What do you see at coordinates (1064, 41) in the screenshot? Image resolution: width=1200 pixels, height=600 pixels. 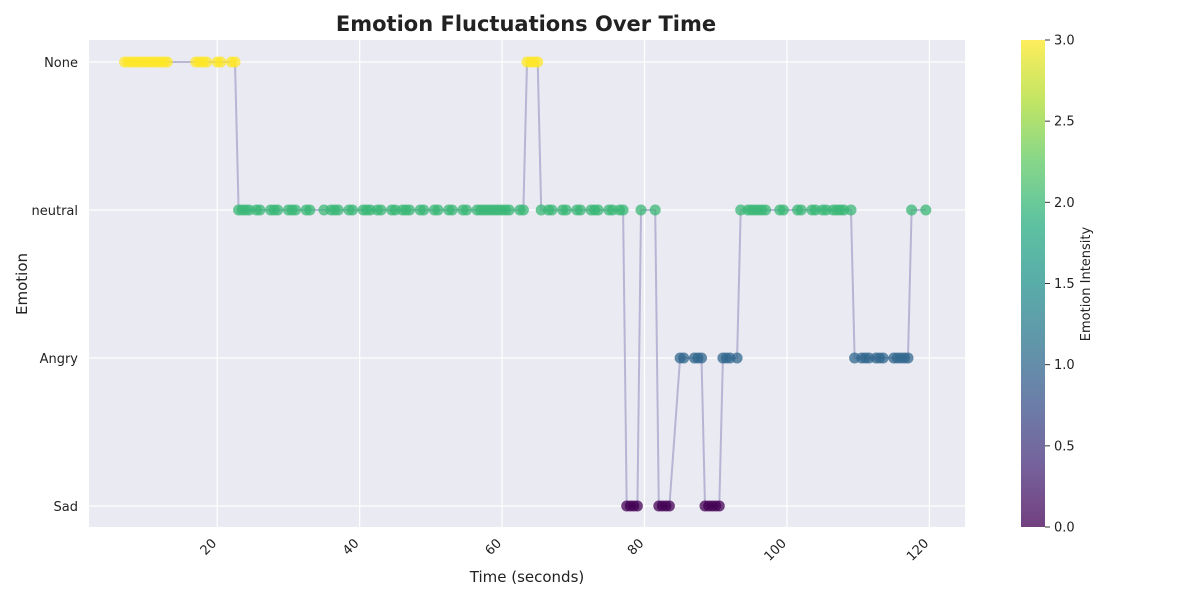 I see `colorbar-tick-label: 3.0` at bounding box center [1064, 41].